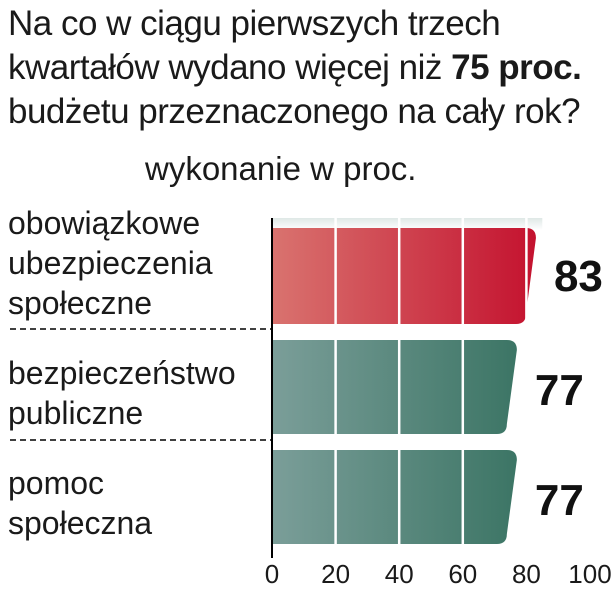  I want to click on value-label-2: 77, so click(559, 500).